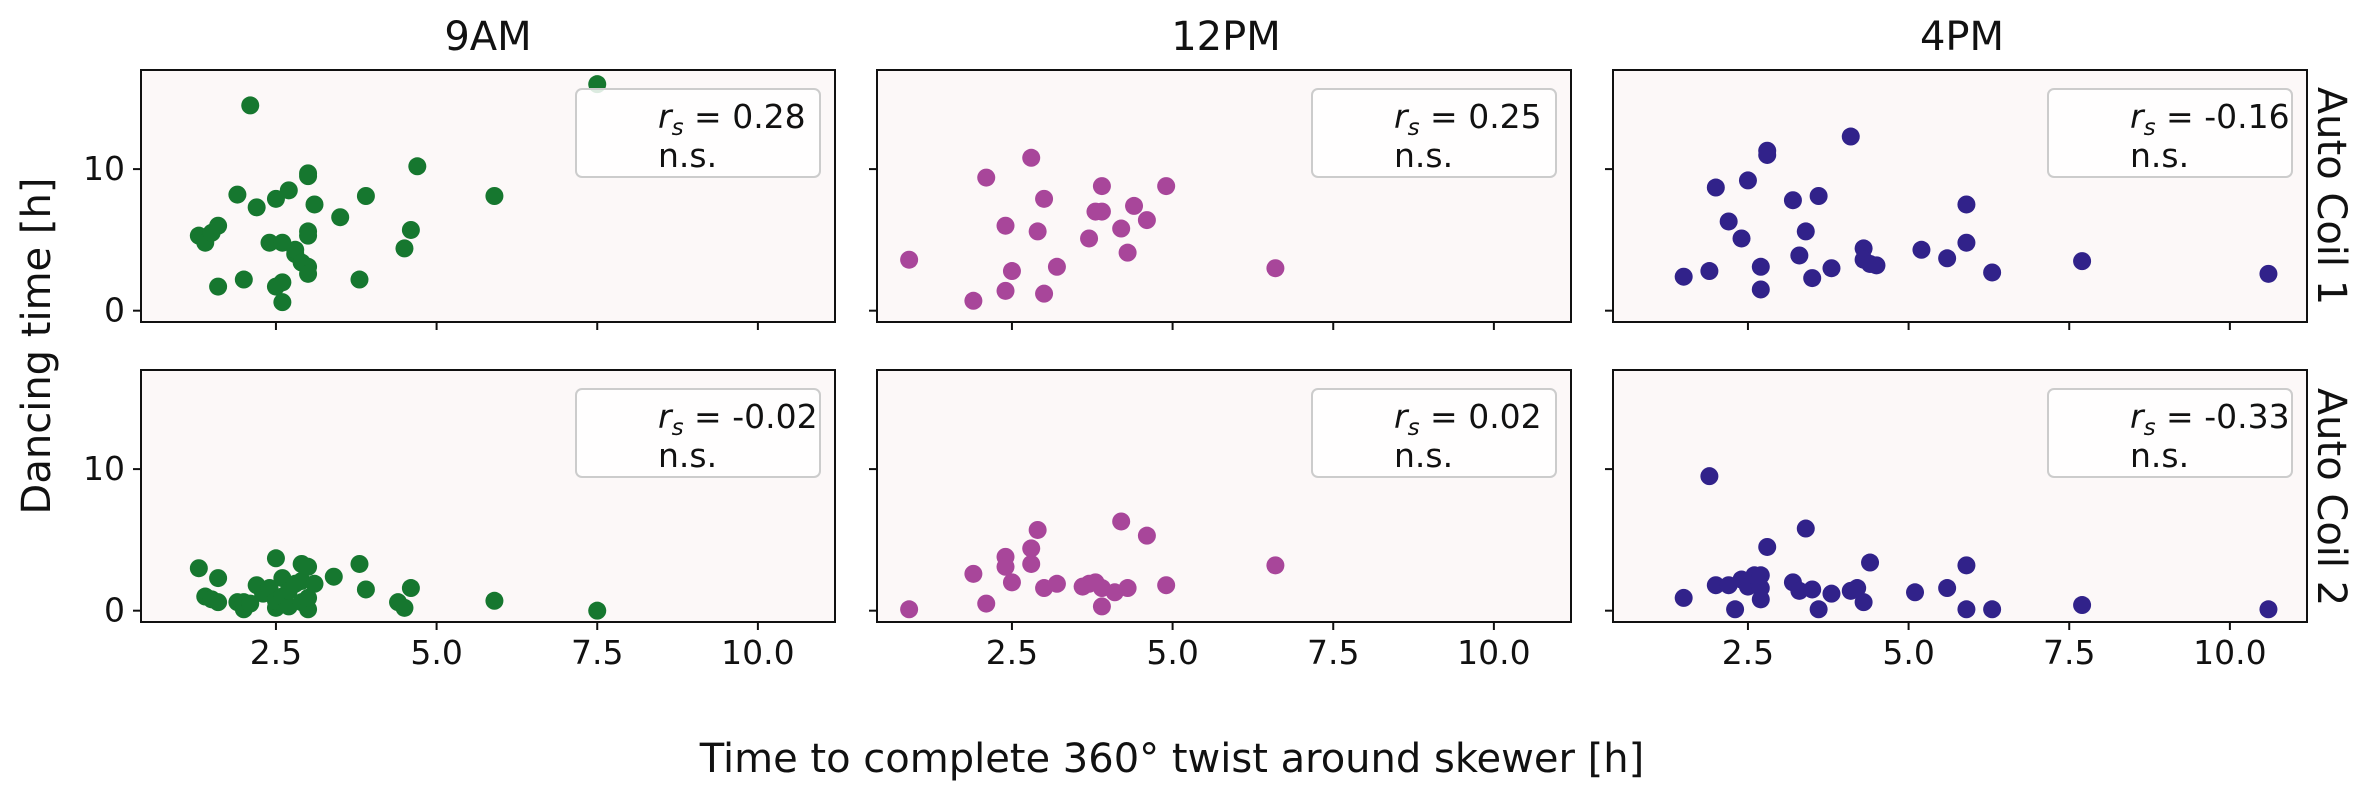 This screenshot has height=803, width=2368. I want to click on col-title-9am: 9AM, so click(487, 37).